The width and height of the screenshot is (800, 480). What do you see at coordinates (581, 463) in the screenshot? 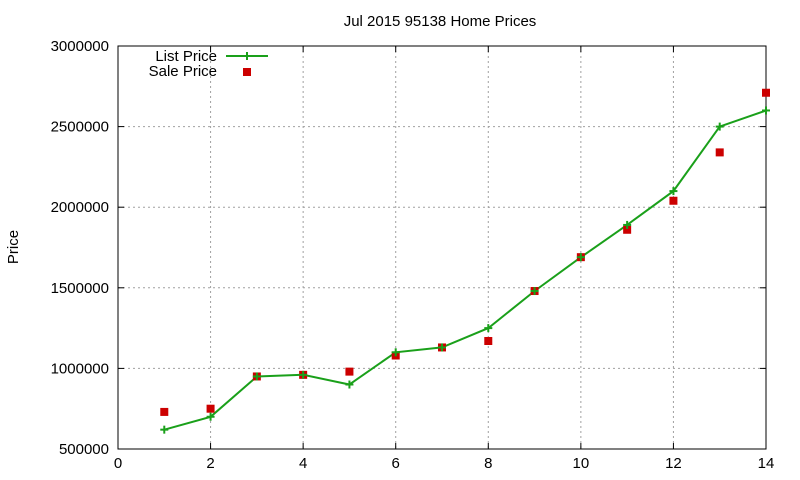
I see `x-tick-label: 10` at bounding box center [581, 463].